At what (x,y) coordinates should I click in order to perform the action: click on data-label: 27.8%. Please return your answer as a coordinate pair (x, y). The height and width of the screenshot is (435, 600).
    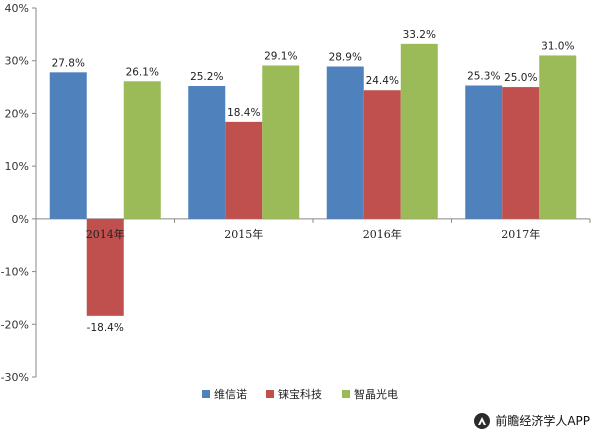
    Looking at the image, I should click on (68, 63).